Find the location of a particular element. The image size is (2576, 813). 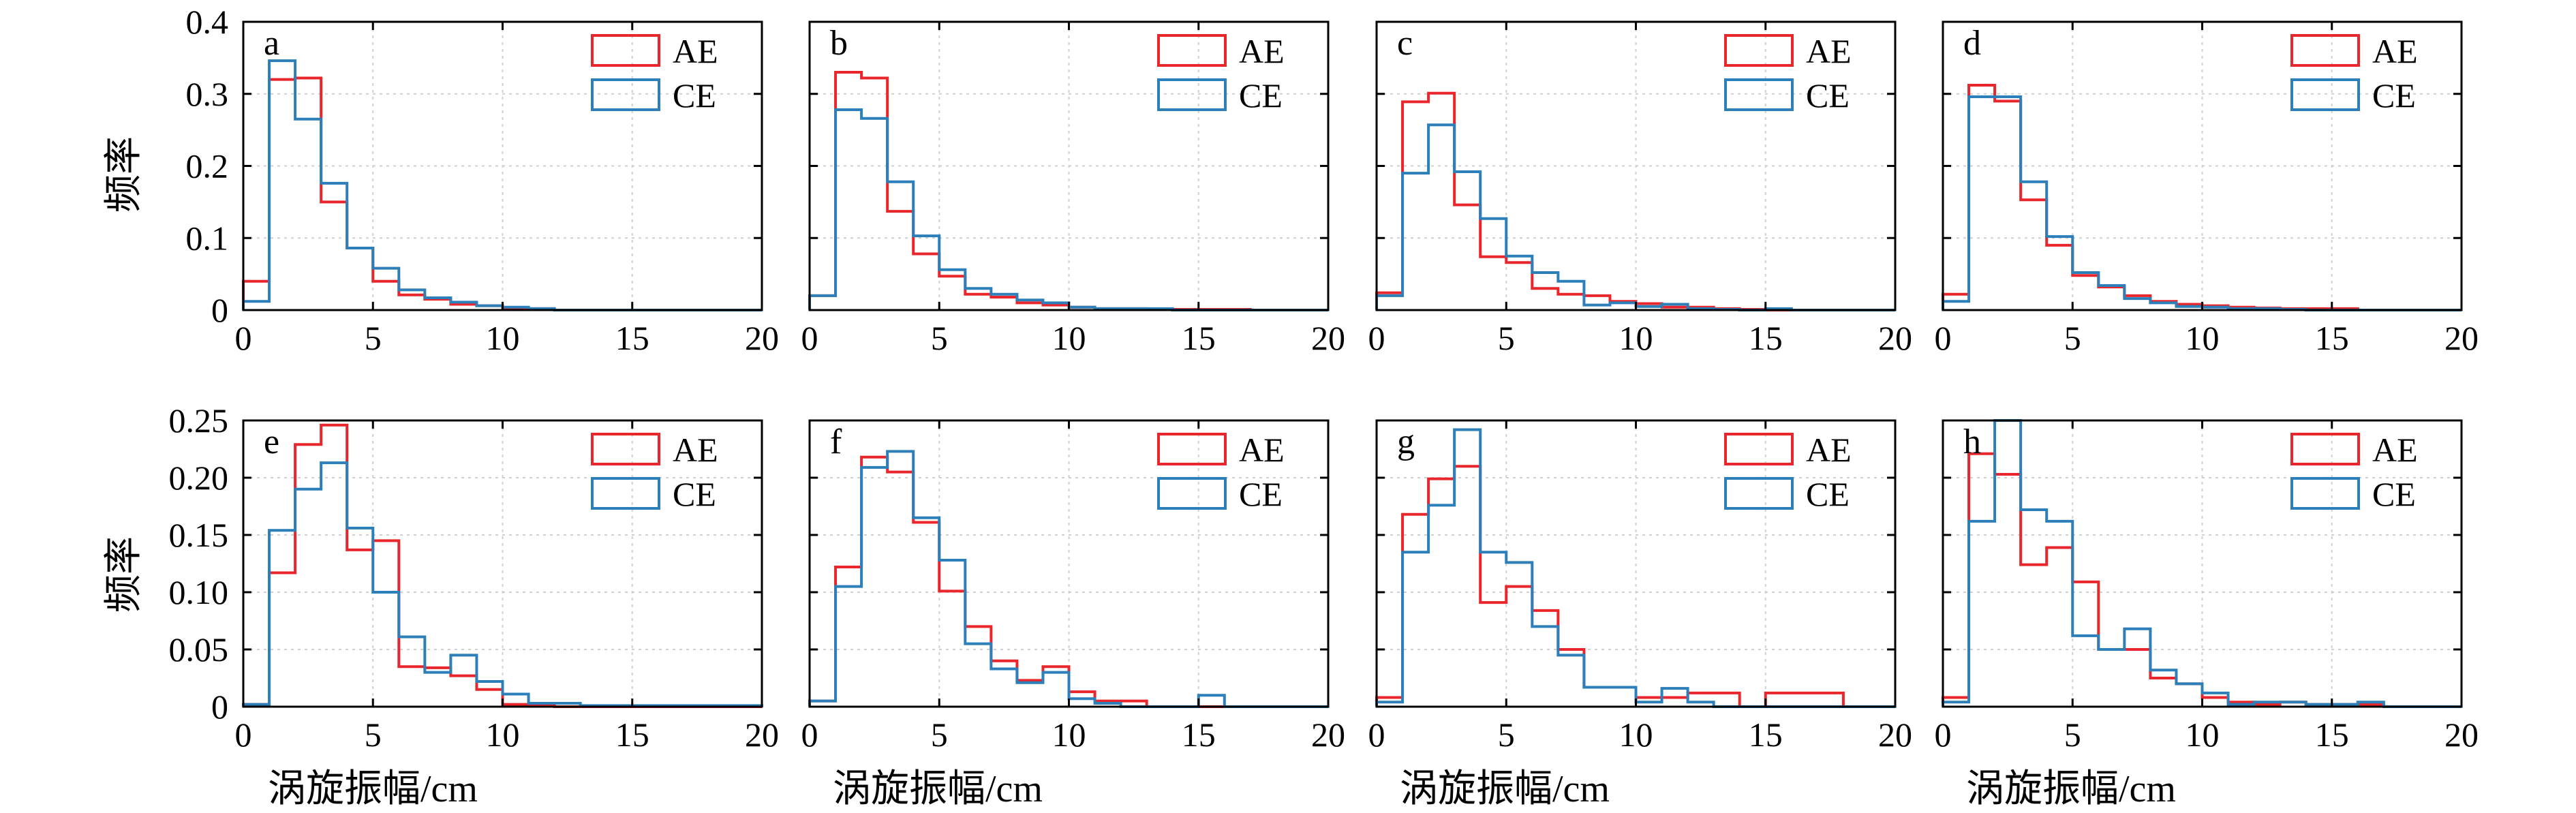

figure-xlabel-3: 涡旋振幅/cm is located at coordinates (1505, 789).